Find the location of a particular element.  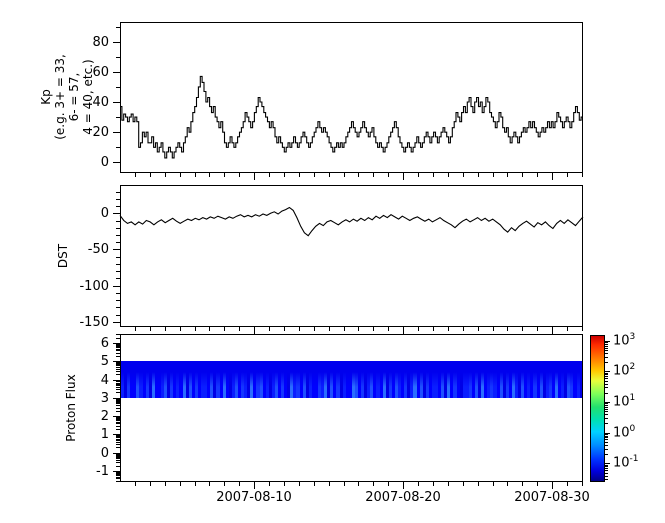

x-tick-label-aug30: 2007-08-30 is located at coordinates (552, 497).